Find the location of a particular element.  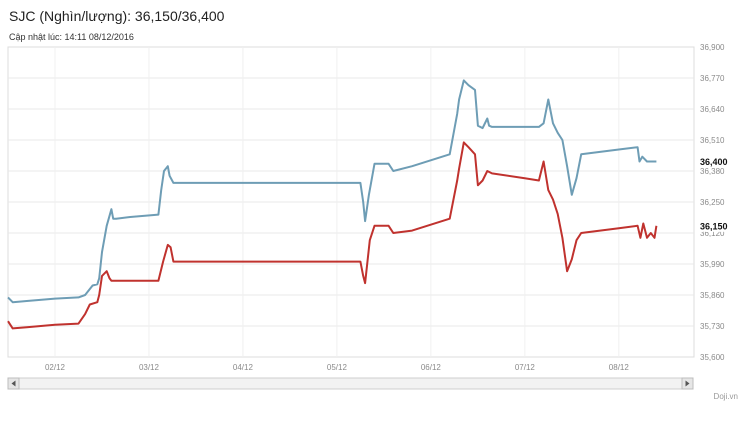

update-time: Cập nhật lúc: 14:11 08/12/2016 is located at coordinates (71, 37).